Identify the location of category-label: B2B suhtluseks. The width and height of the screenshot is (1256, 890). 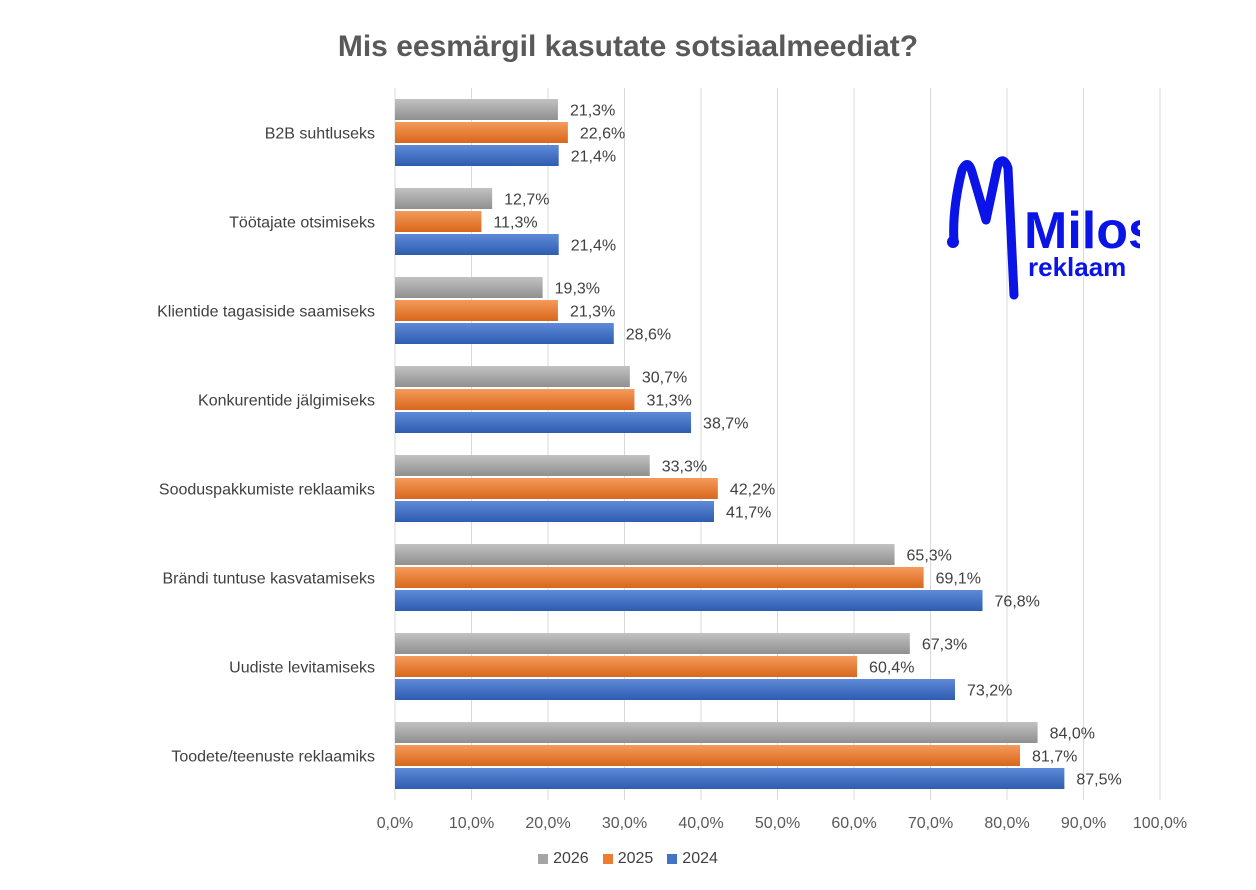
(320, 134).